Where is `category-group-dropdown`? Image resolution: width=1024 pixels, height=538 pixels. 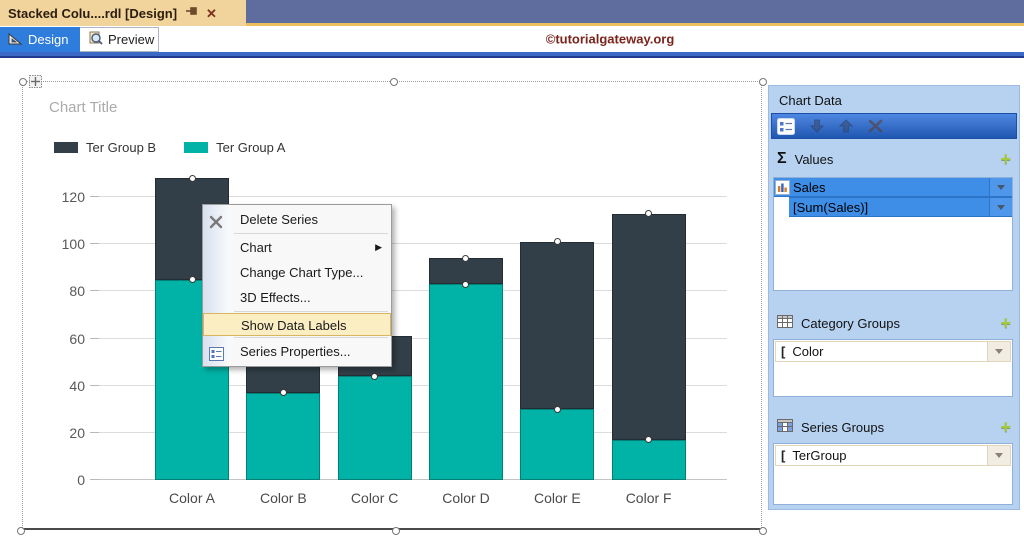 category-group-dropdown is located at coordinates (998, 351).